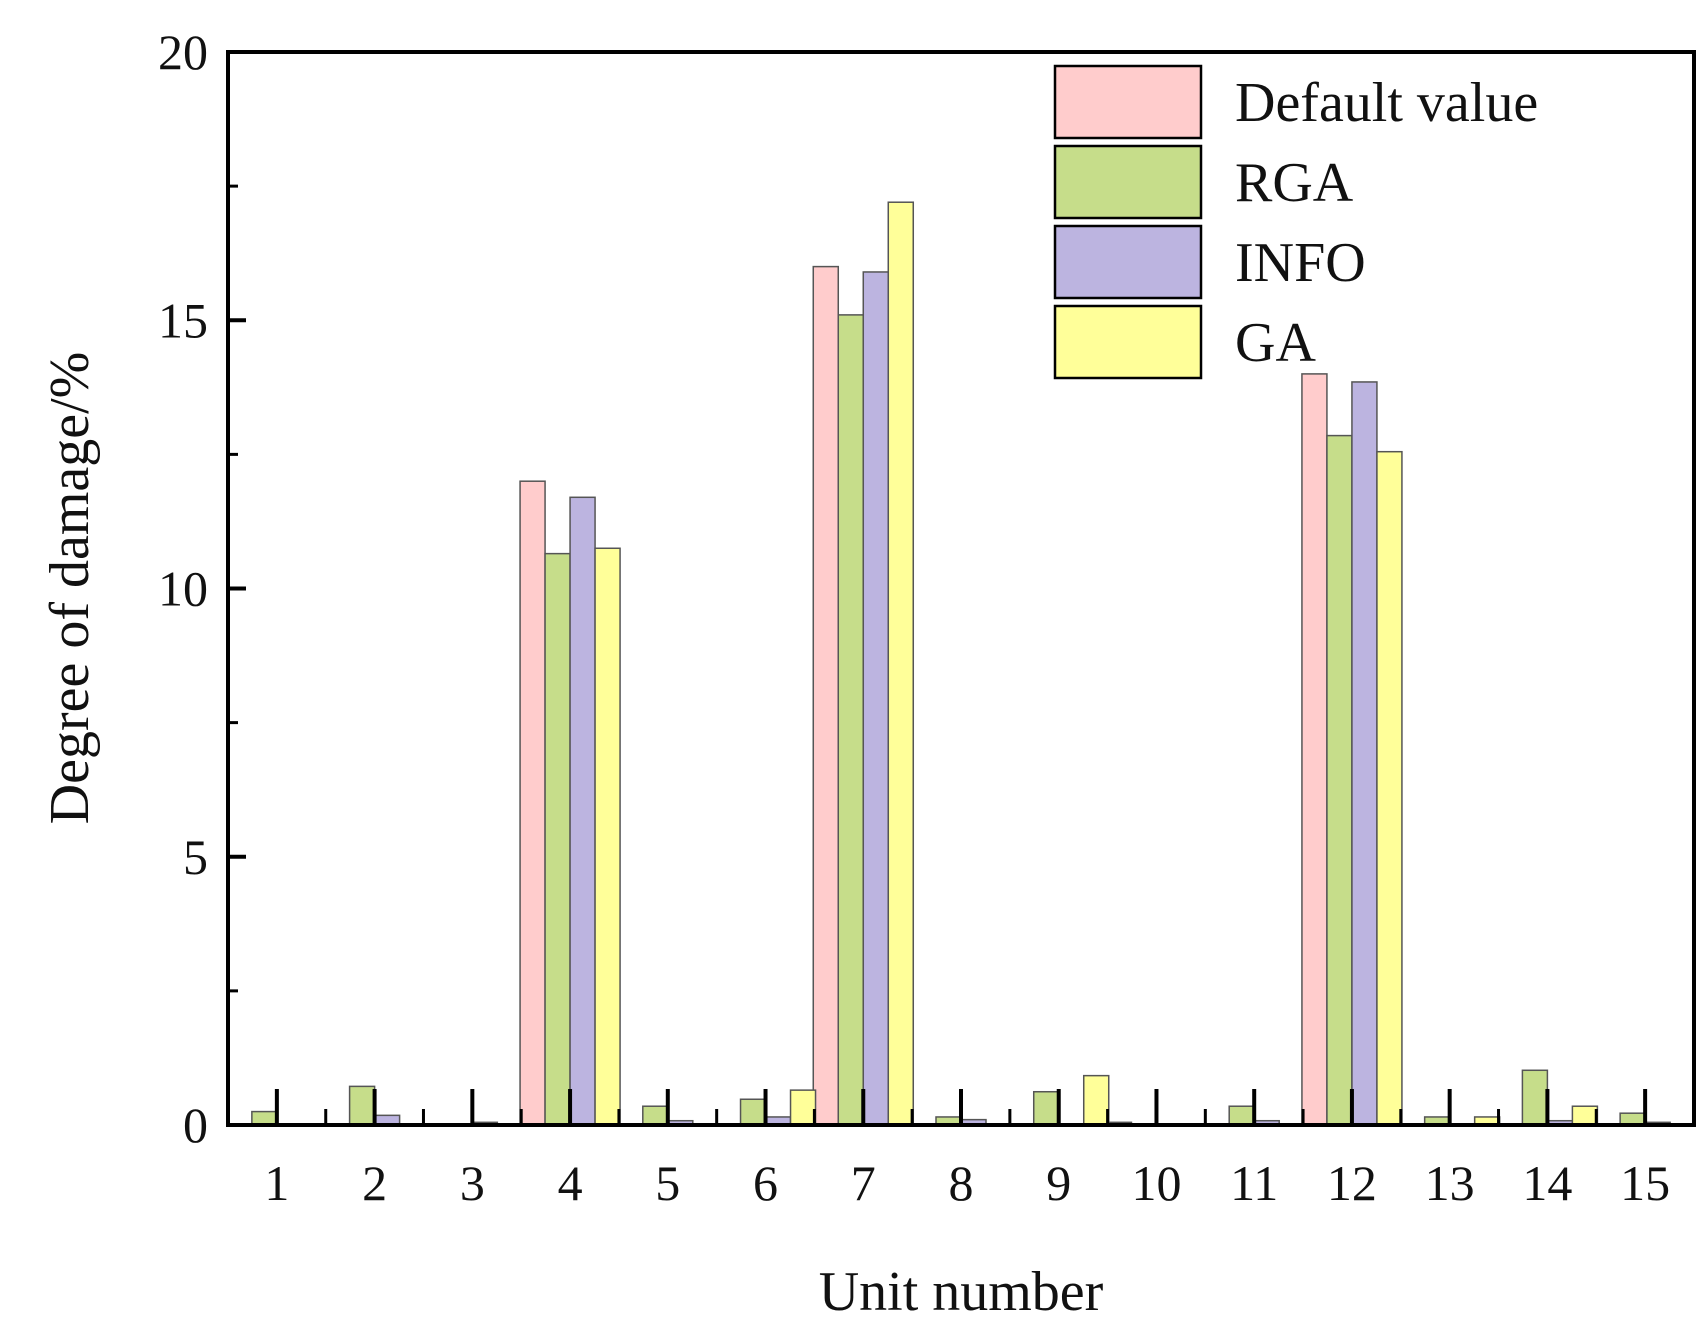 The width and height of the screenshot is (1706, 1328). I want to click on x-tick-label: 13, so click(1450, 1183).